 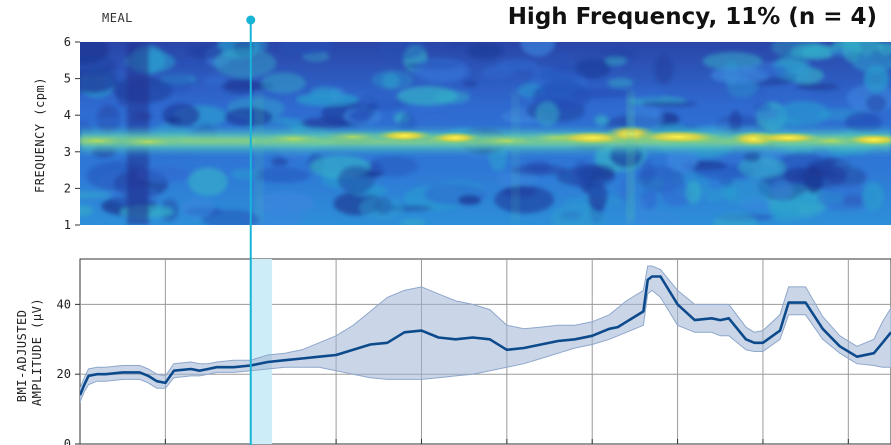 I want to click on meal-window-shade, so click(x=261, y=351).